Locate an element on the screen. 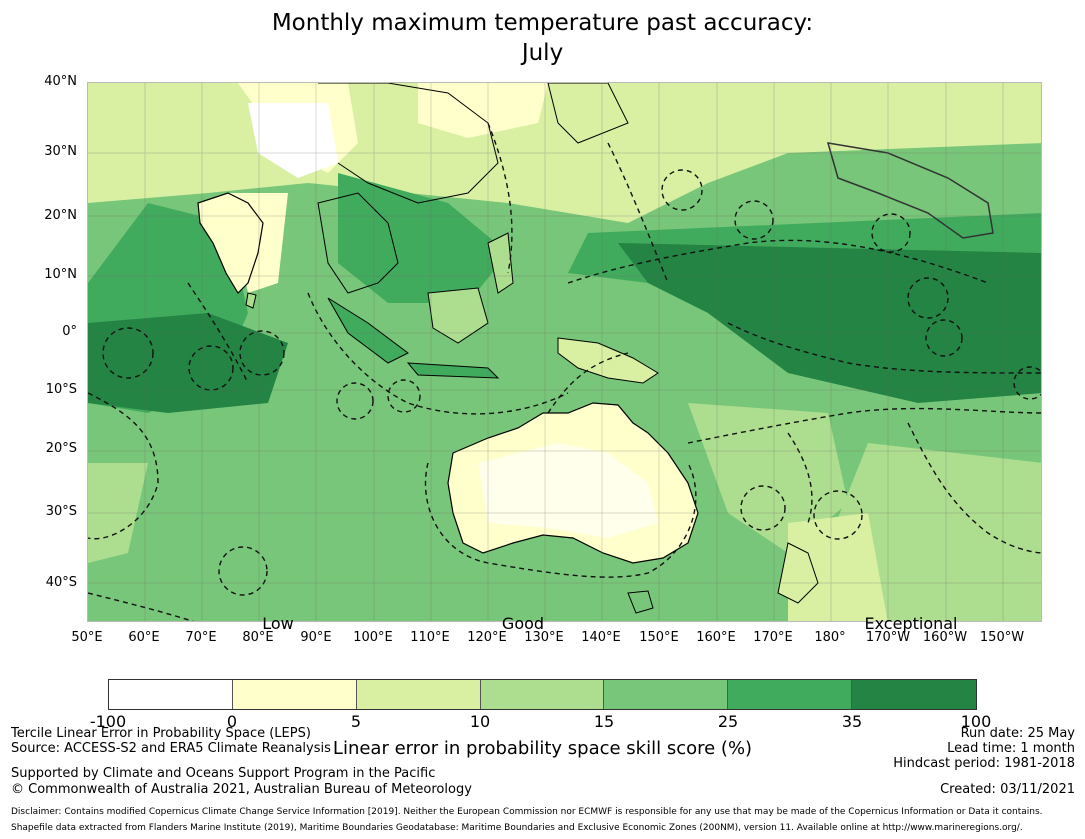 Image resolution: width=1085 pixels, height=839 pixels. lon-label: 100°E is located at coordinates (373, 637).